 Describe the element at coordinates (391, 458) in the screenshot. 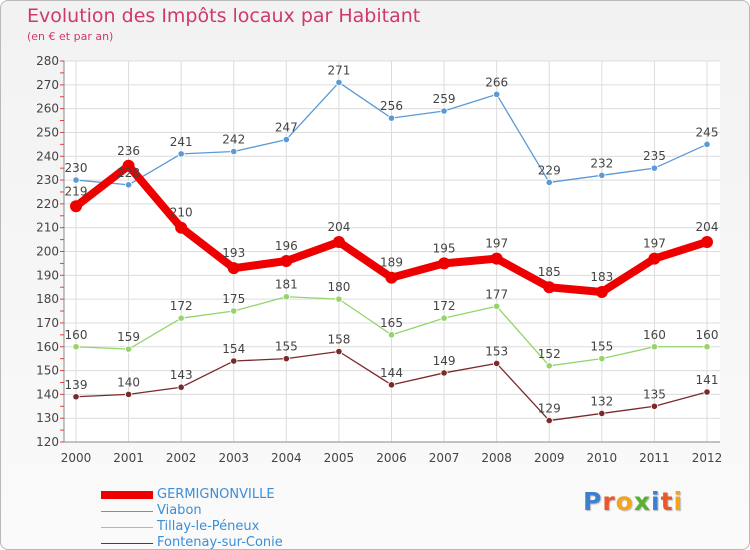

I see `x-tick-label: 2006` at that location.